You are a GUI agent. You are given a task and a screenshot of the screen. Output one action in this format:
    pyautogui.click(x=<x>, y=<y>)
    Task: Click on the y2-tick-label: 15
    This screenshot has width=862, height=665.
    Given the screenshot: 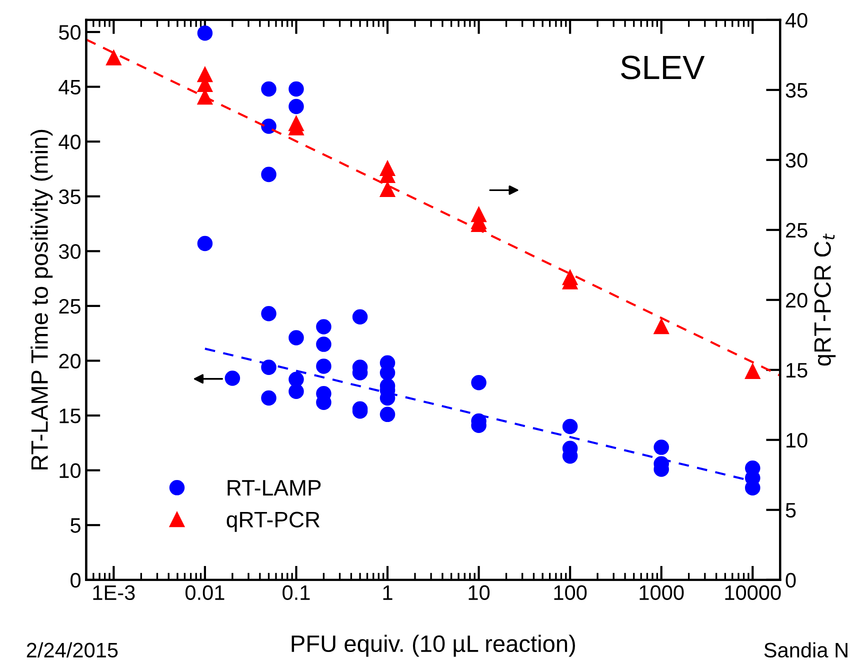 What is the action you would take?
    pyautogui.click(x=797, y=370)
    